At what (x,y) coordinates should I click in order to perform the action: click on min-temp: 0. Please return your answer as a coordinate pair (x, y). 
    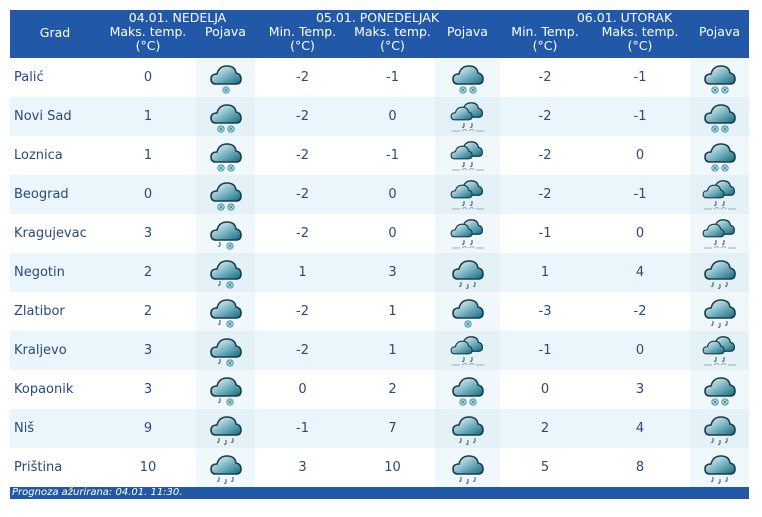
    Looking at the image, I should click on (302, 389).